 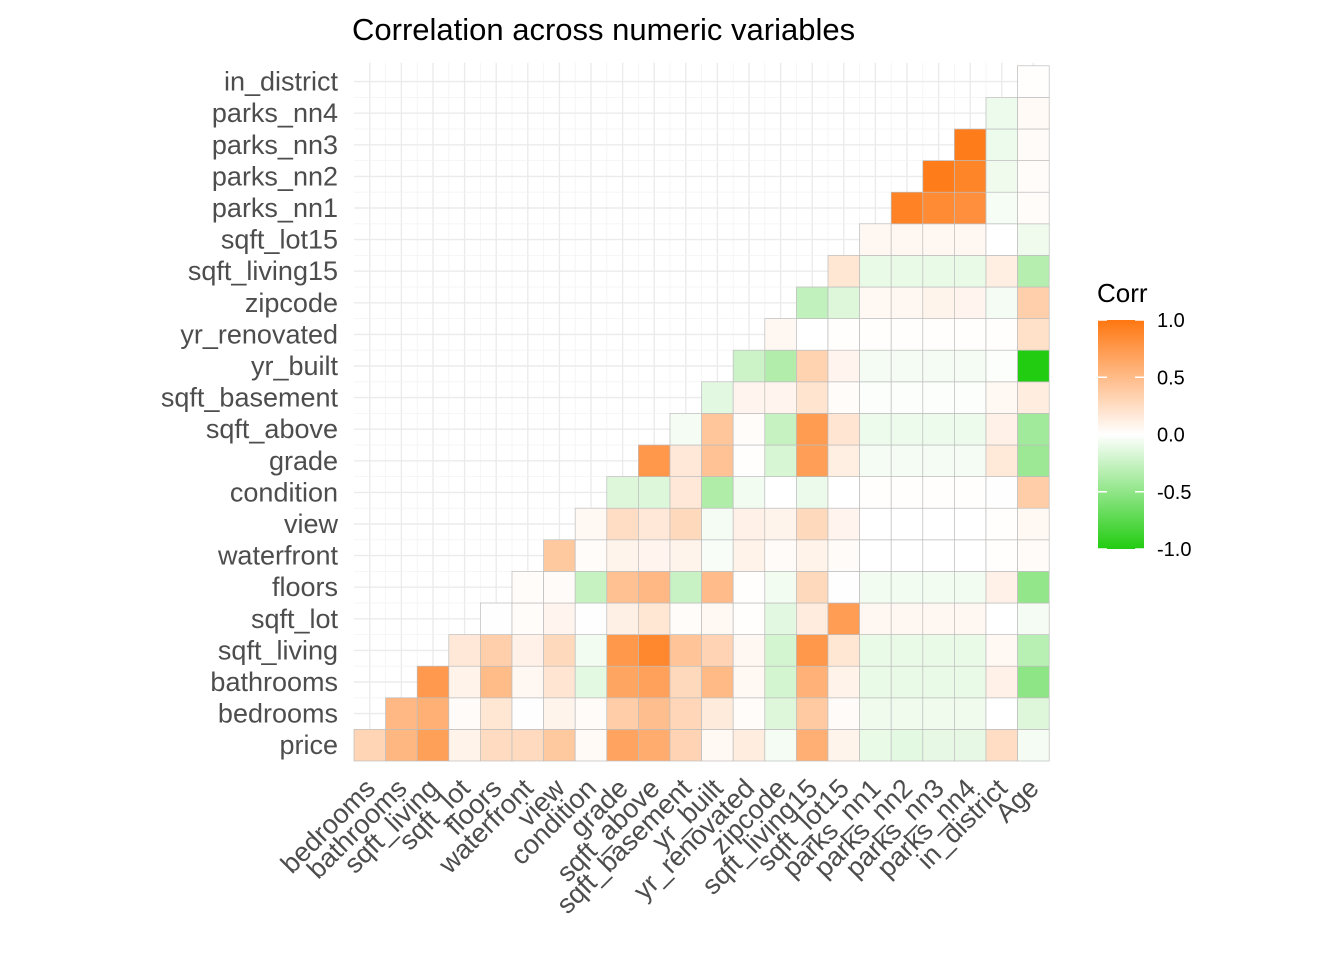 I want to click on heatmap-cell-view-parks_nn4, so click(x=970, y=524).